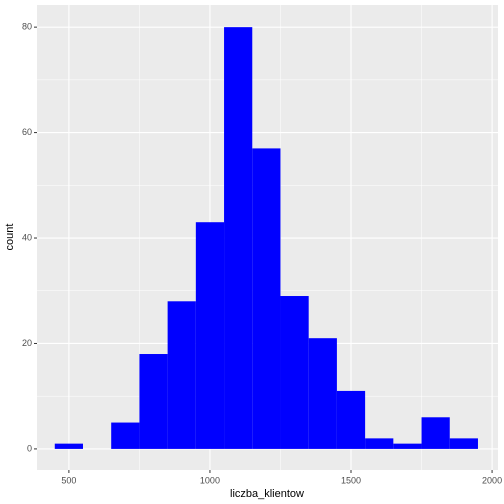  Describe the element at coordinates (267, 494) in the screenshot. I see `x-axis-title: liczba_klientow` at that location.